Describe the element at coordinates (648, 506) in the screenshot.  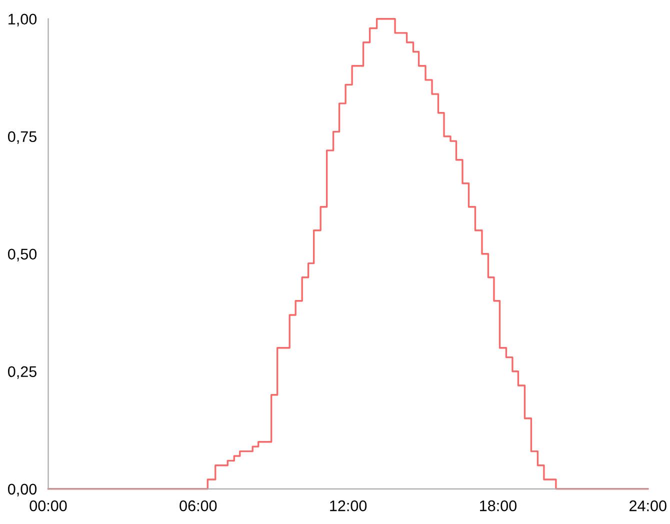
I see `x-tick-label: 24:00` at that location.